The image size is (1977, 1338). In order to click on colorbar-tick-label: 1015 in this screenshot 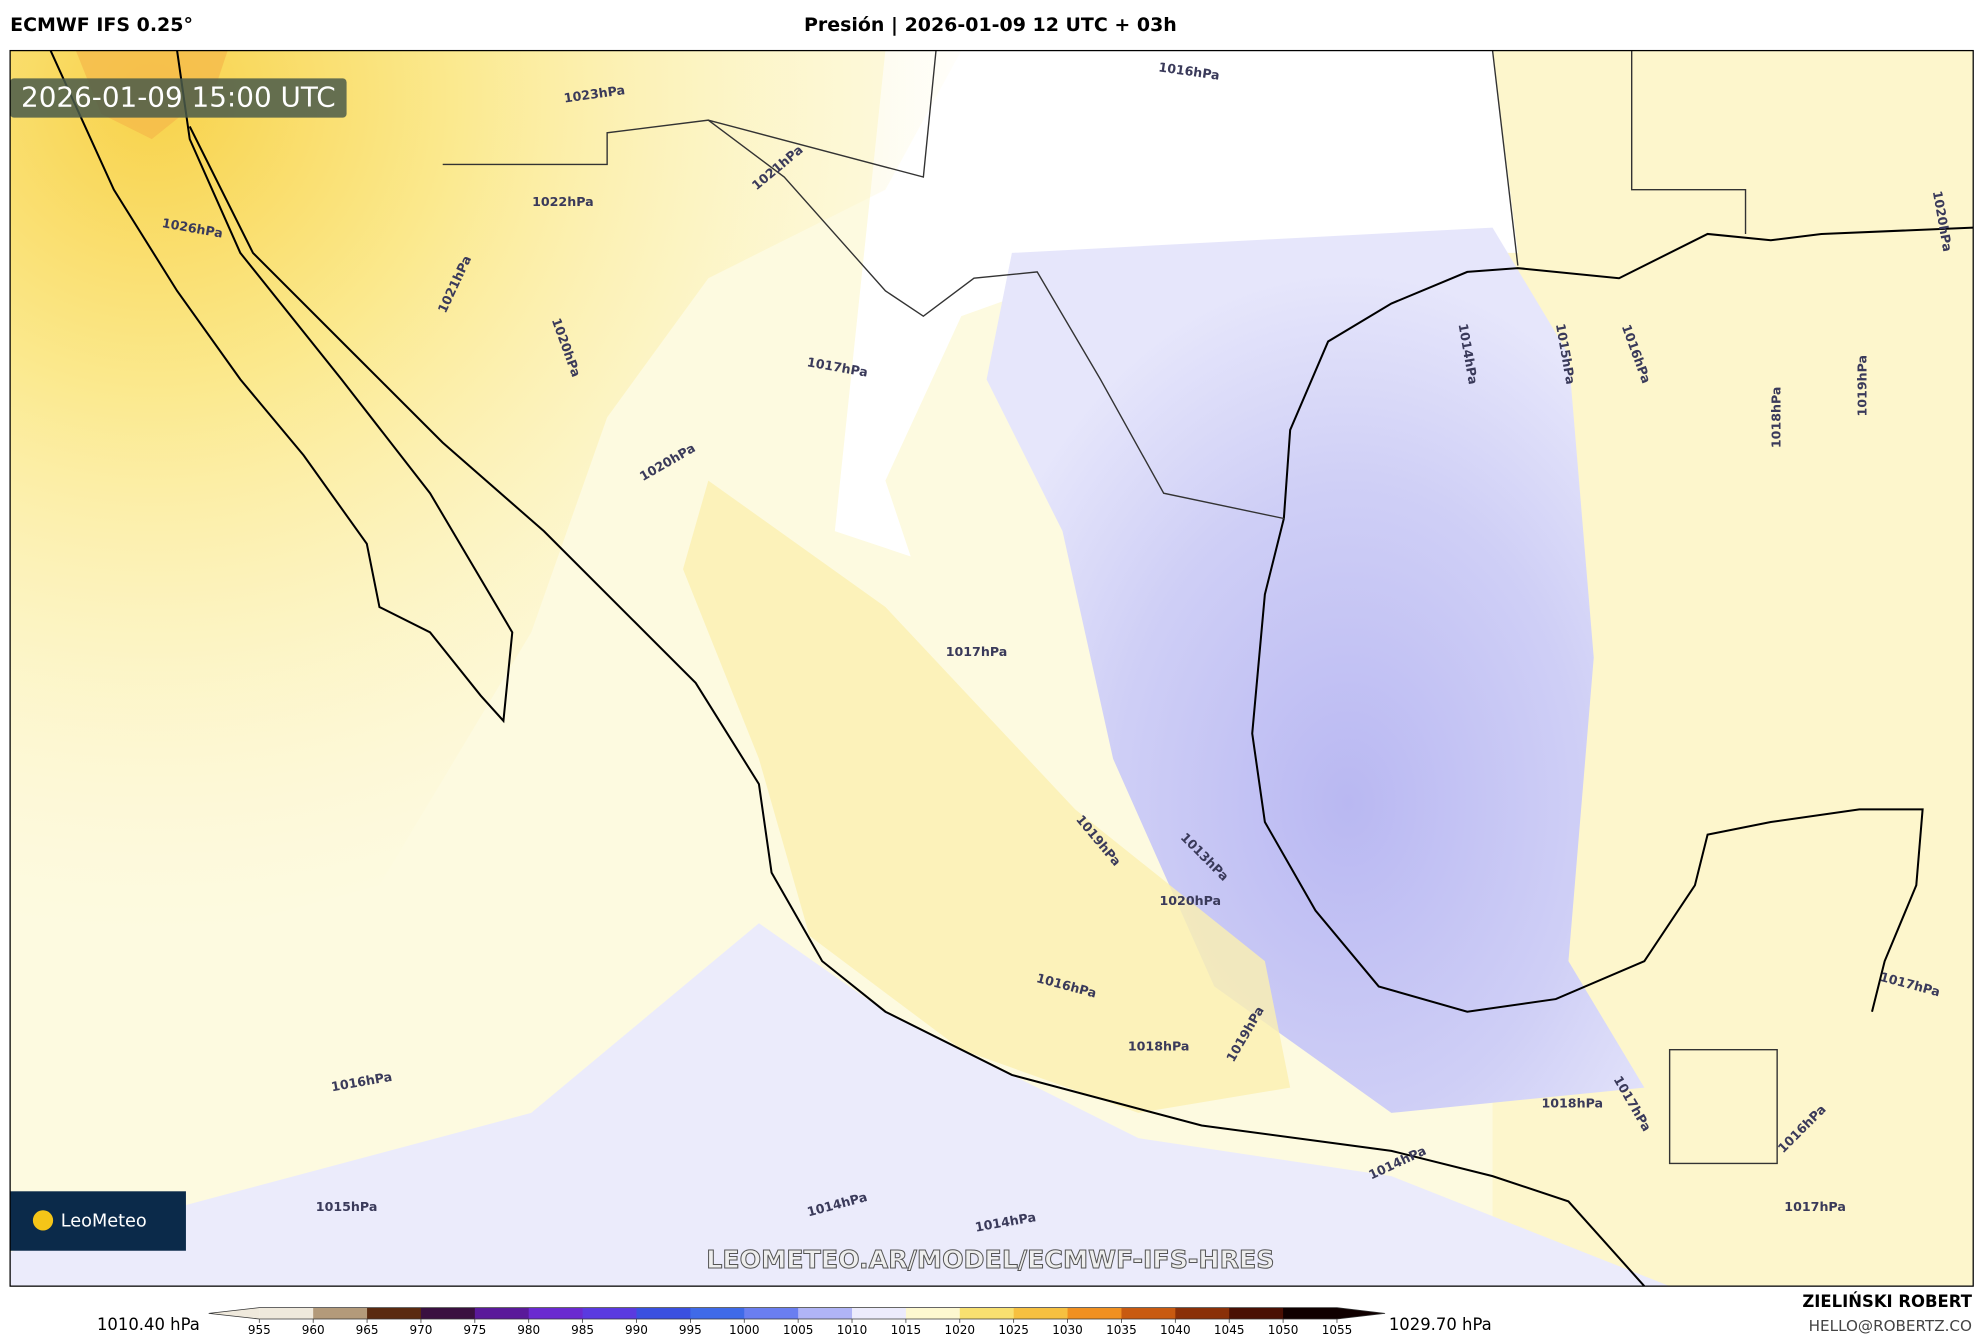, I will do `click(906, 1330)`.